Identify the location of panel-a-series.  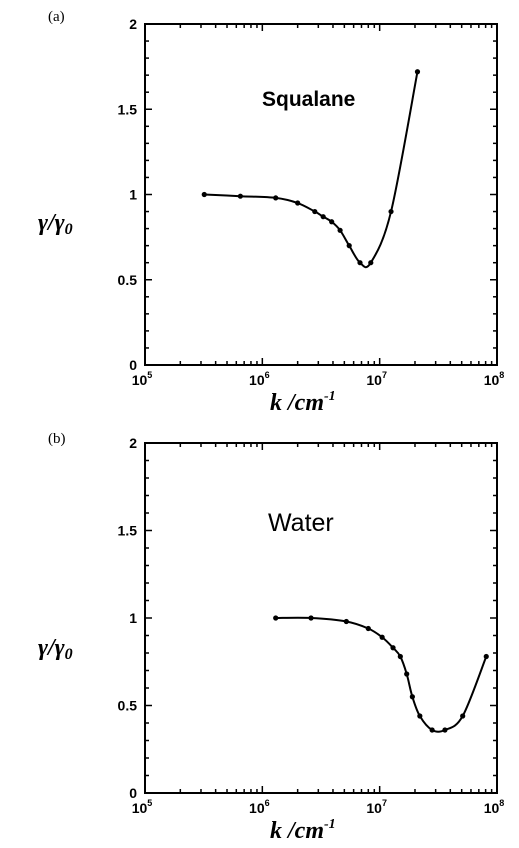
(311, 169).